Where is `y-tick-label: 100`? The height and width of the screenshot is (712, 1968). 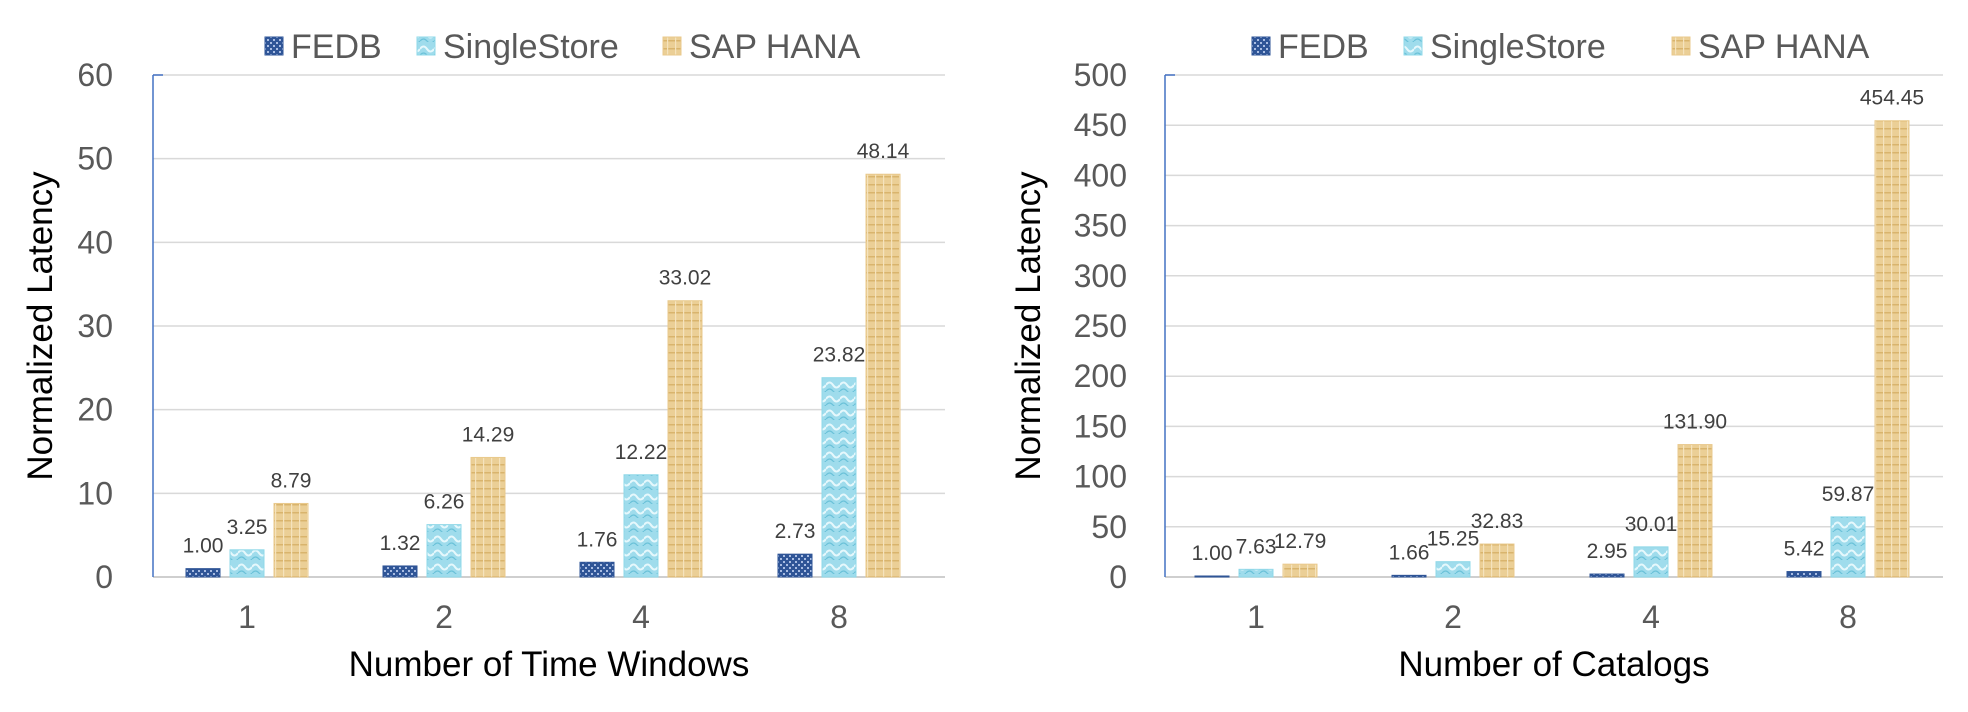
y-tick-label: 100 is located at coordinates (1100, 477).